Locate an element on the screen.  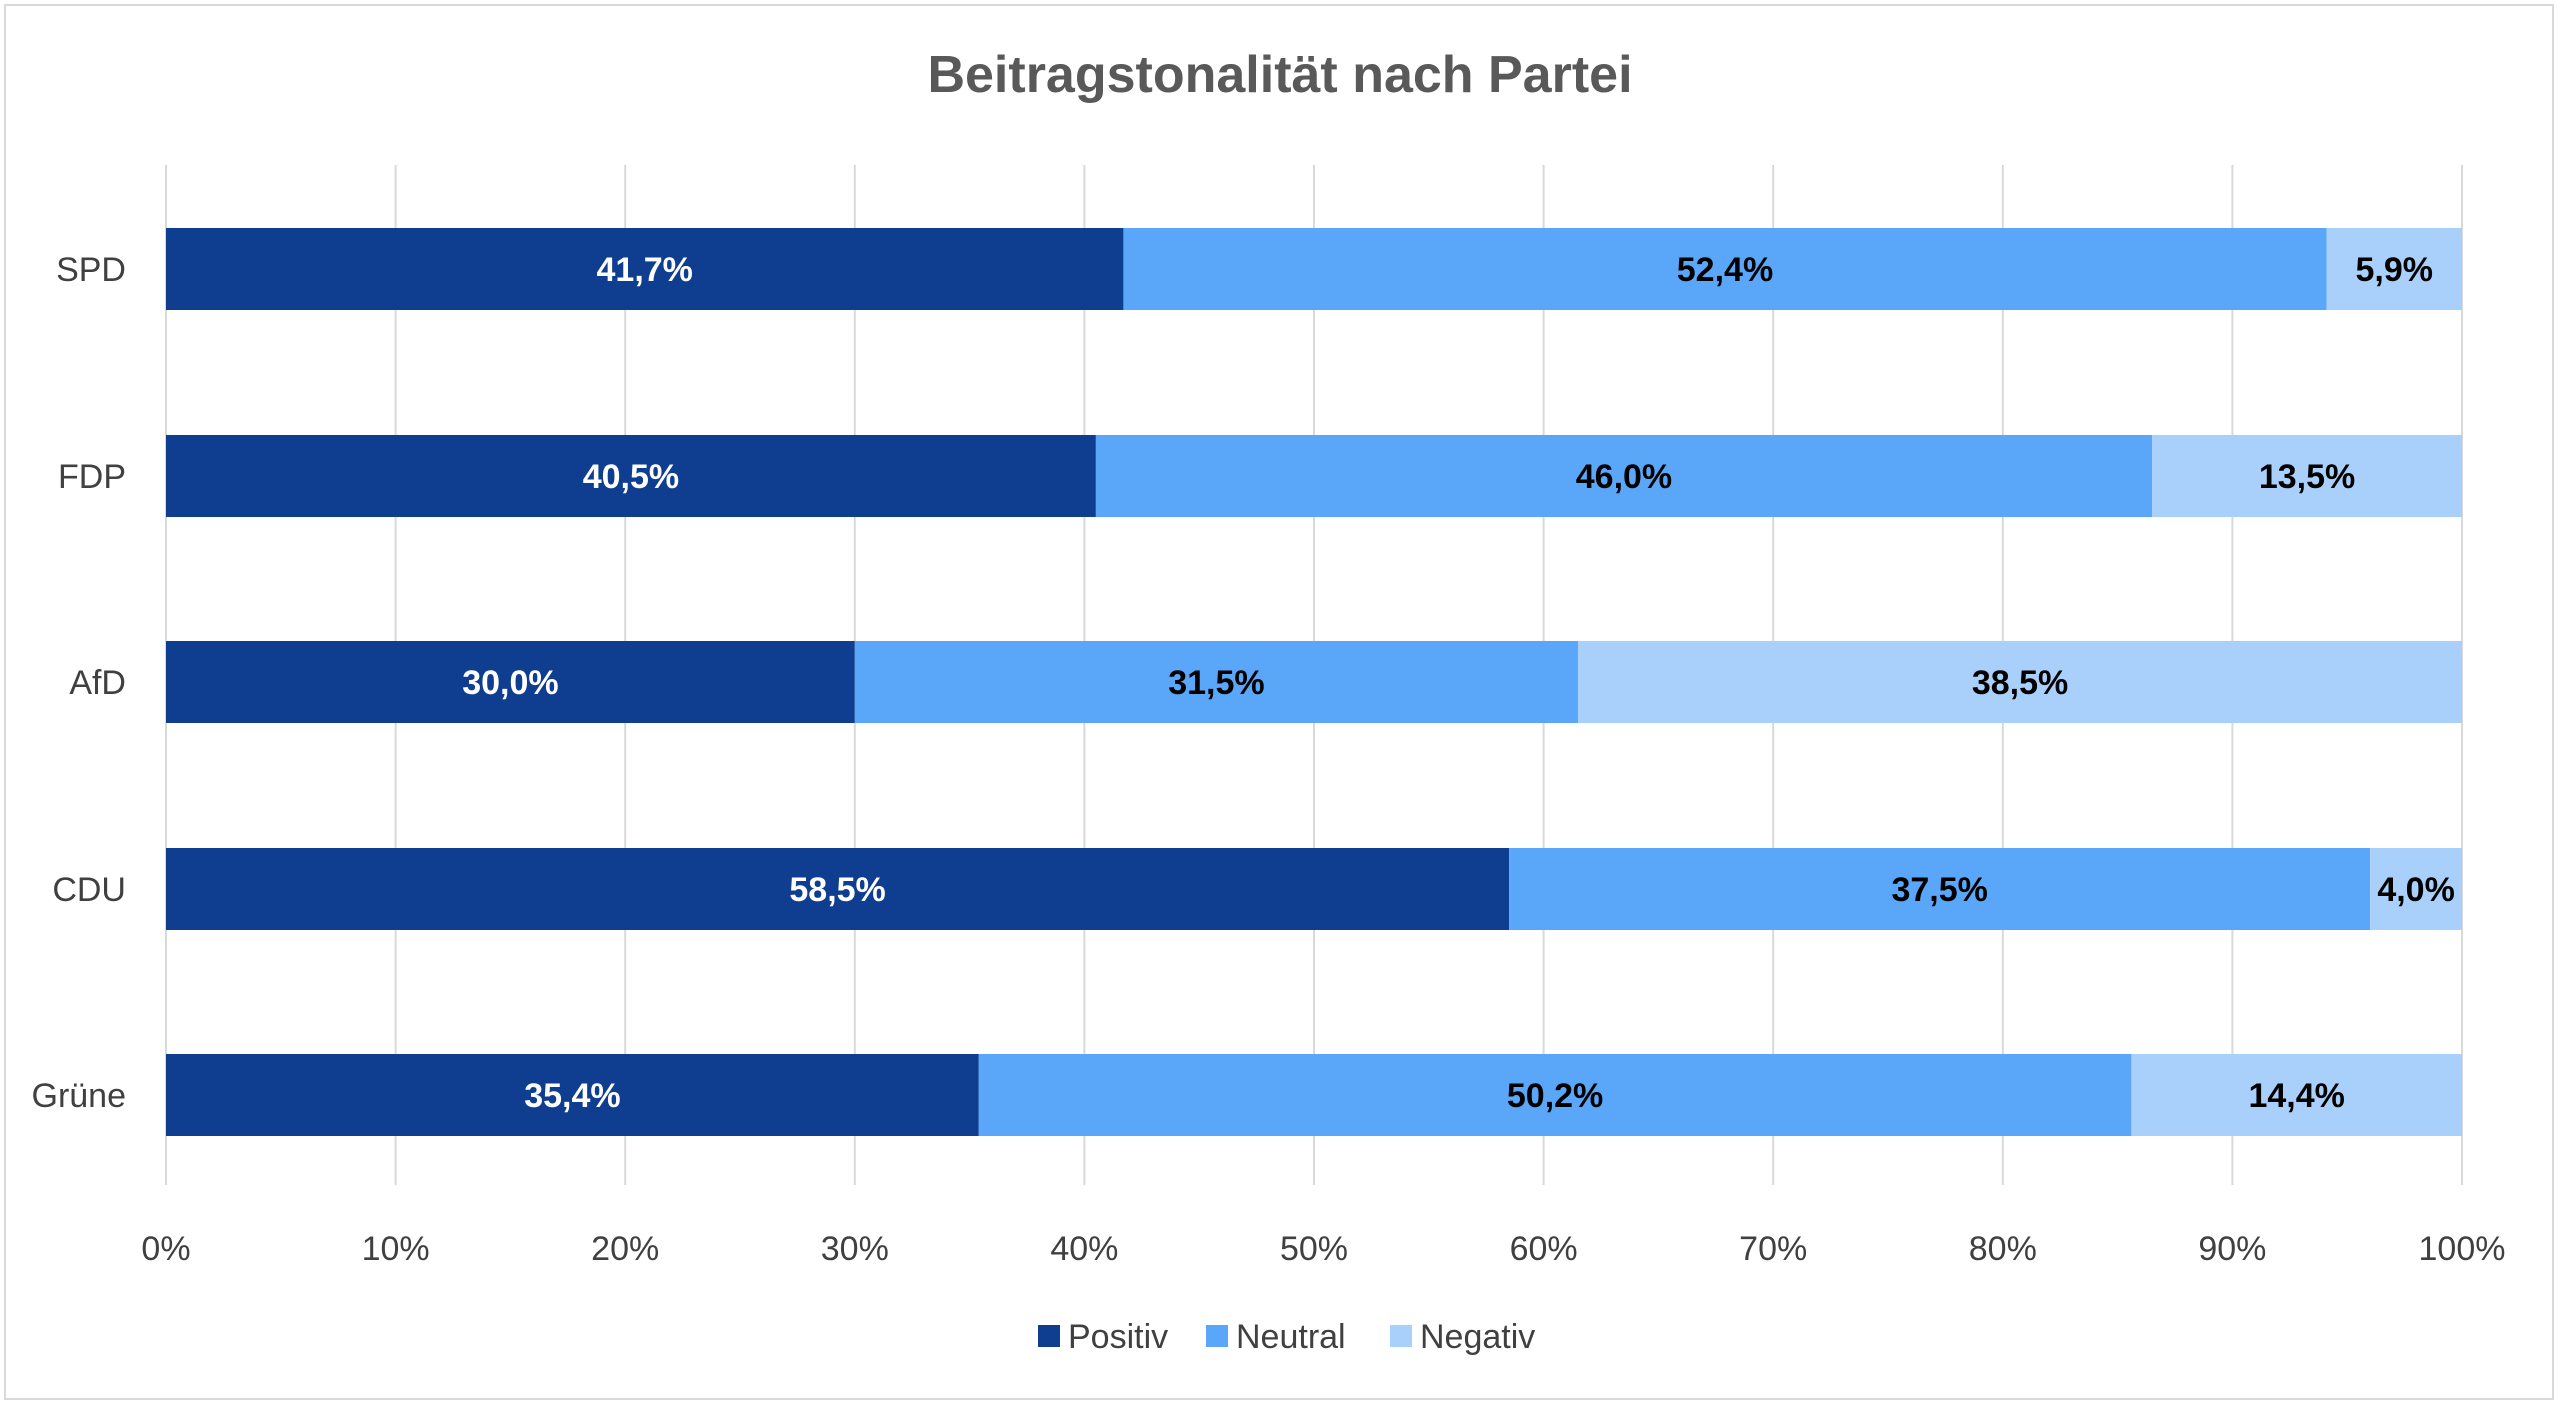
x-tick-label: 50% is located at coordinates (1314, 1249).